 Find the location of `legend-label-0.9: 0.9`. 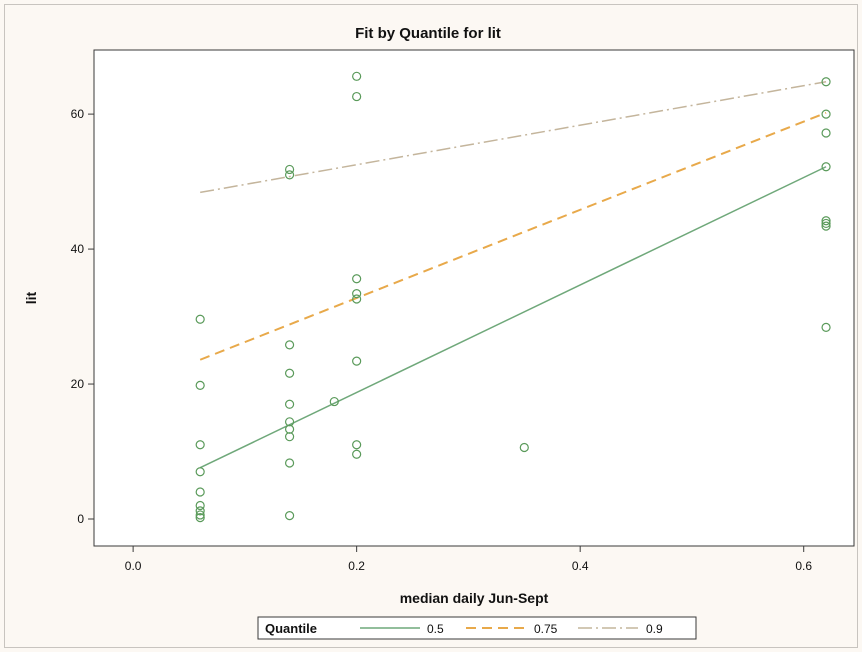

legend-label-0.9: 0.9 is located at coordinates (654, 629).